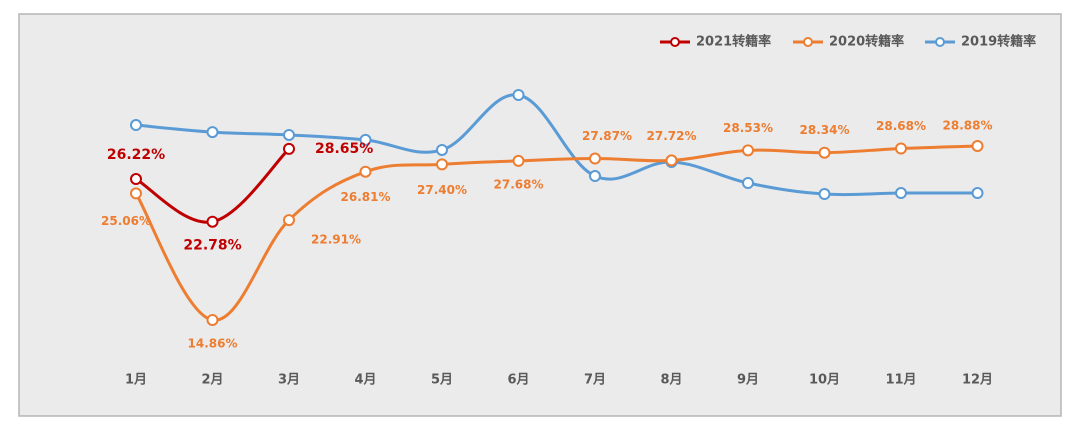 The image size is (1080, 434). What do you see at coordinates (748, 380) in the screenshot?
I see `x-tick-label: 9月` at bounding box center [748, 380].